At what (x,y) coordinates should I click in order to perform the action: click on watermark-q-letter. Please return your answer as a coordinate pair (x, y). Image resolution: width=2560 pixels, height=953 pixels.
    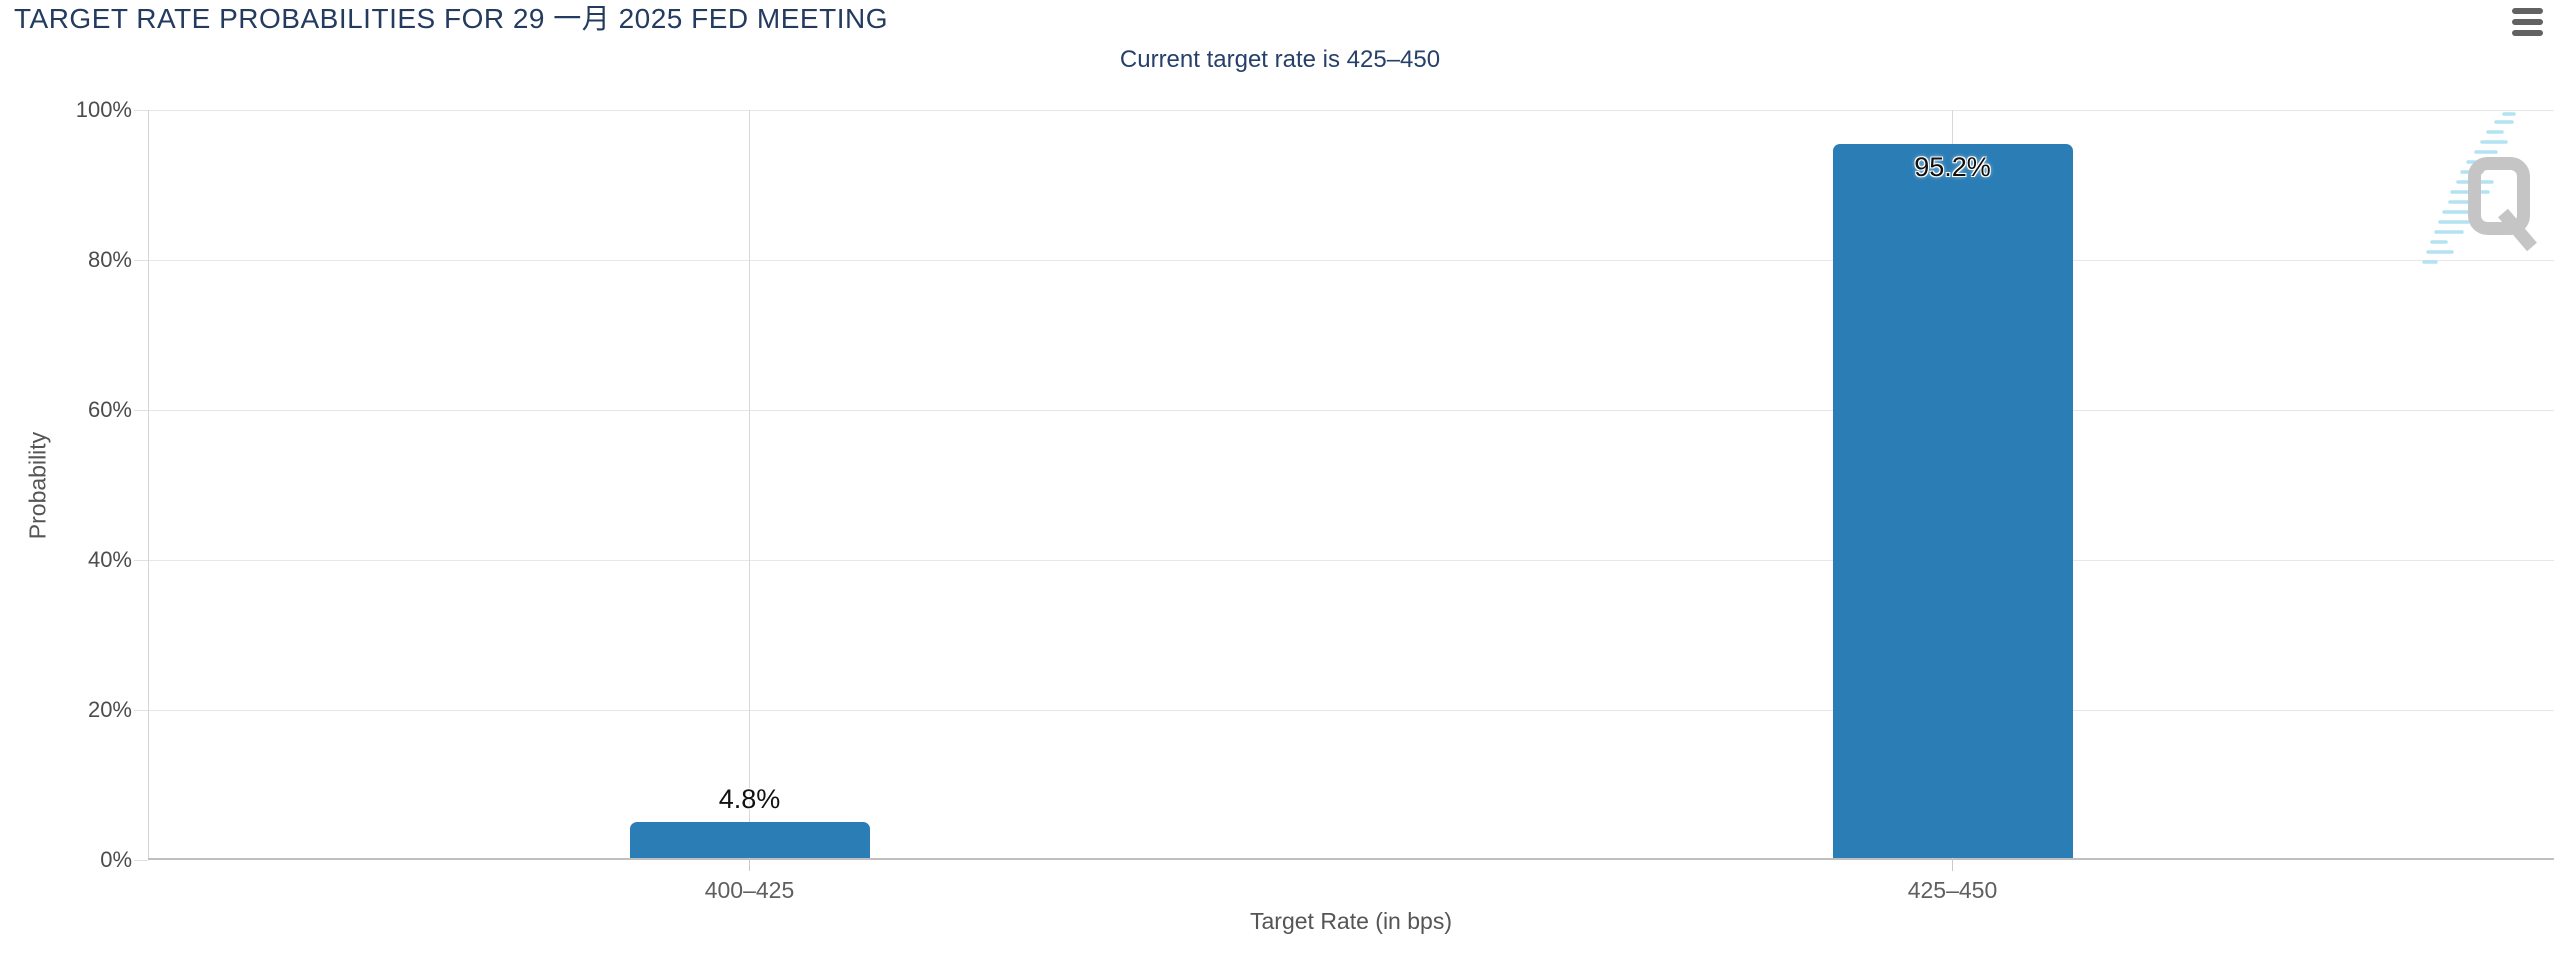
    Looking at the image, I should click on (2502, 204).